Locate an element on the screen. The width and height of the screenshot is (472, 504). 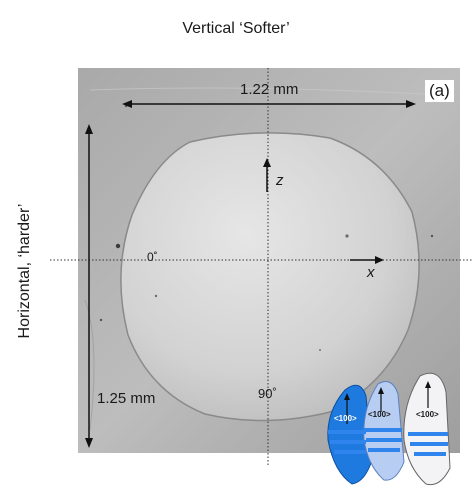
z-axis-label: z is located at coordinates (280, 180).